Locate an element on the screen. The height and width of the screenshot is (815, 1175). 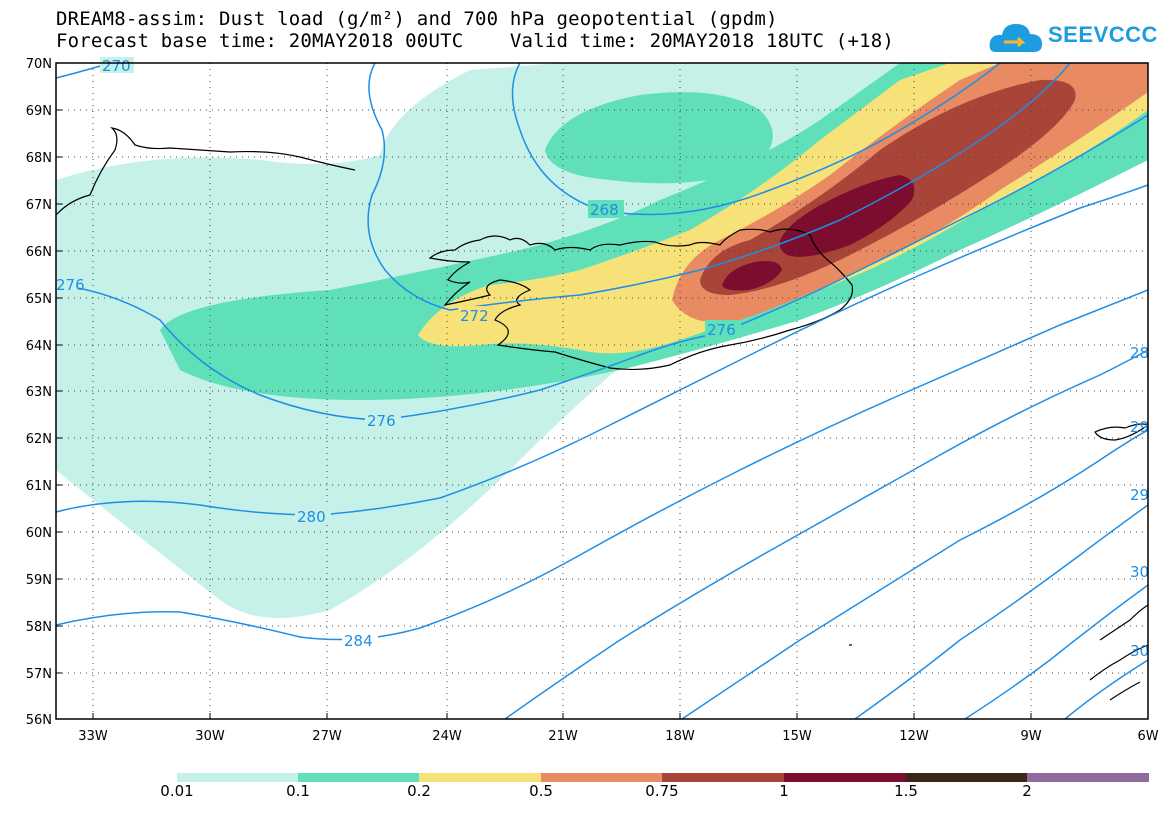
contour-label: 270 is located at coordinates (116, 66).